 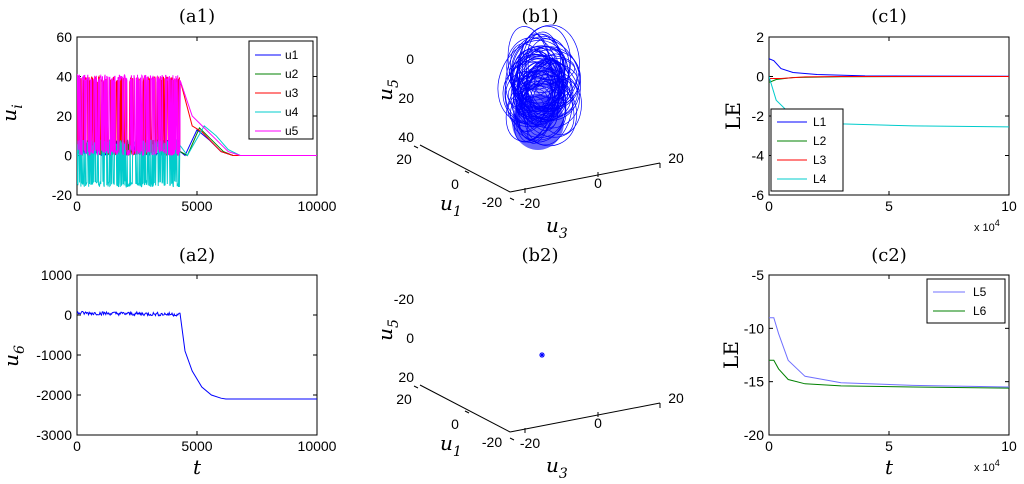 I want to click on x-axis-label: t, so click(x=889, y=467).